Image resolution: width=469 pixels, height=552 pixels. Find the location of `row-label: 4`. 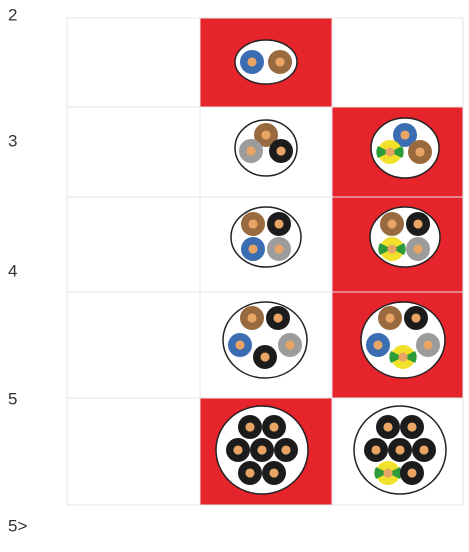

row-label: 4 is located at coordinates (12, 270).